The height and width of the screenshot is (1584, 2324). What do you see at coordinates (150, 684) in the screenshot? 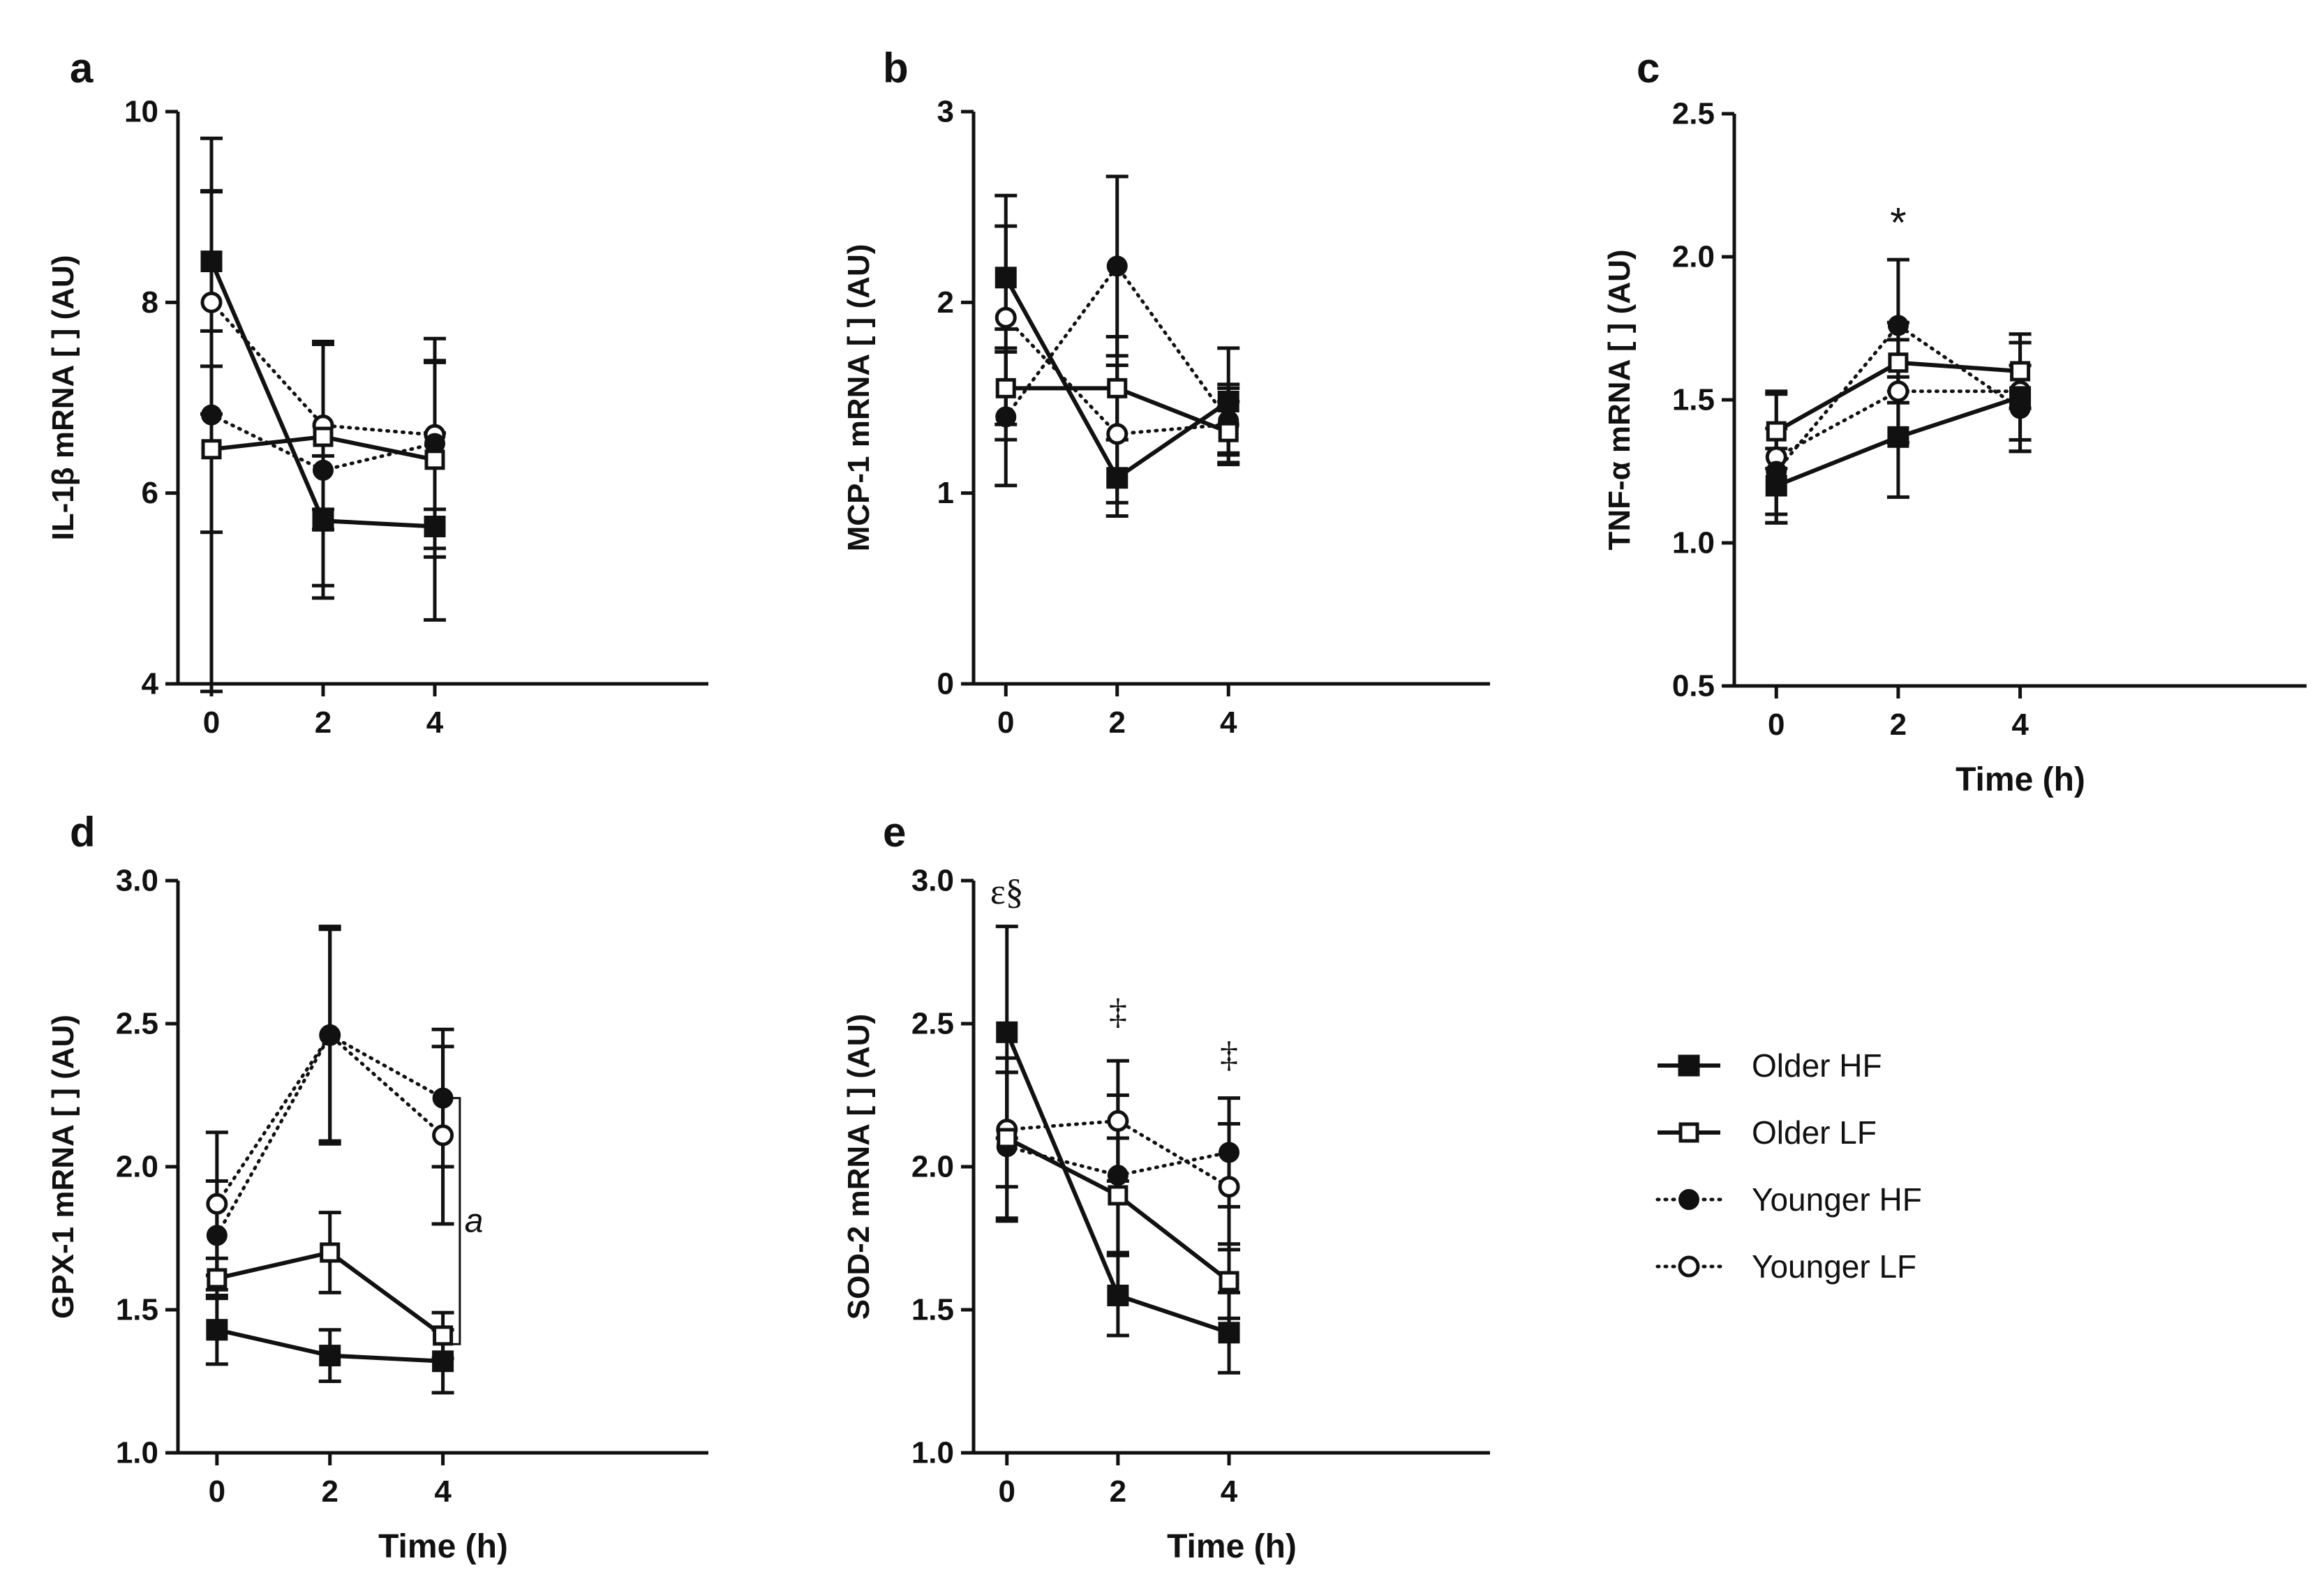
I see `y-tick-label: 4` at bounding box center [150, 684].